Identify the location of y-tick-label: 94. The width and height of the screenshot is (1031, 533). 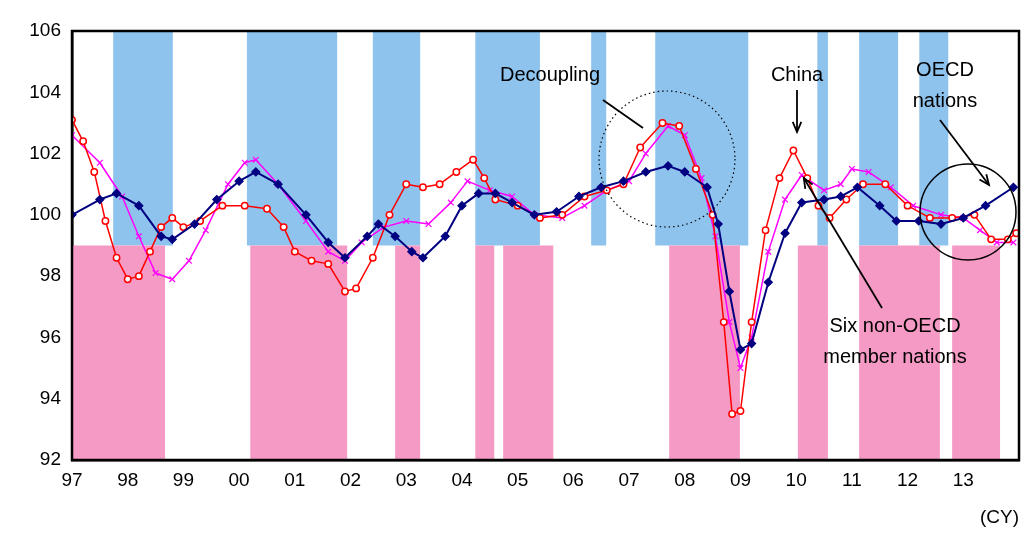
(50, 397).